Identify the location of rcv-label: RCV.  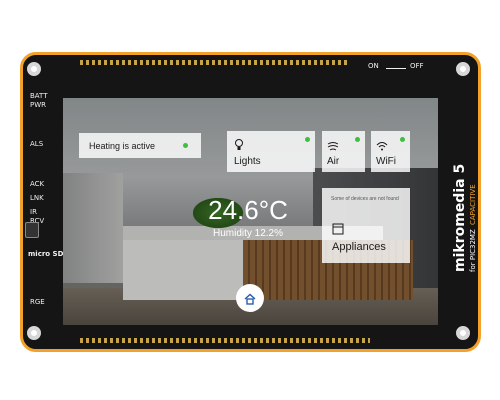
(37, 221).